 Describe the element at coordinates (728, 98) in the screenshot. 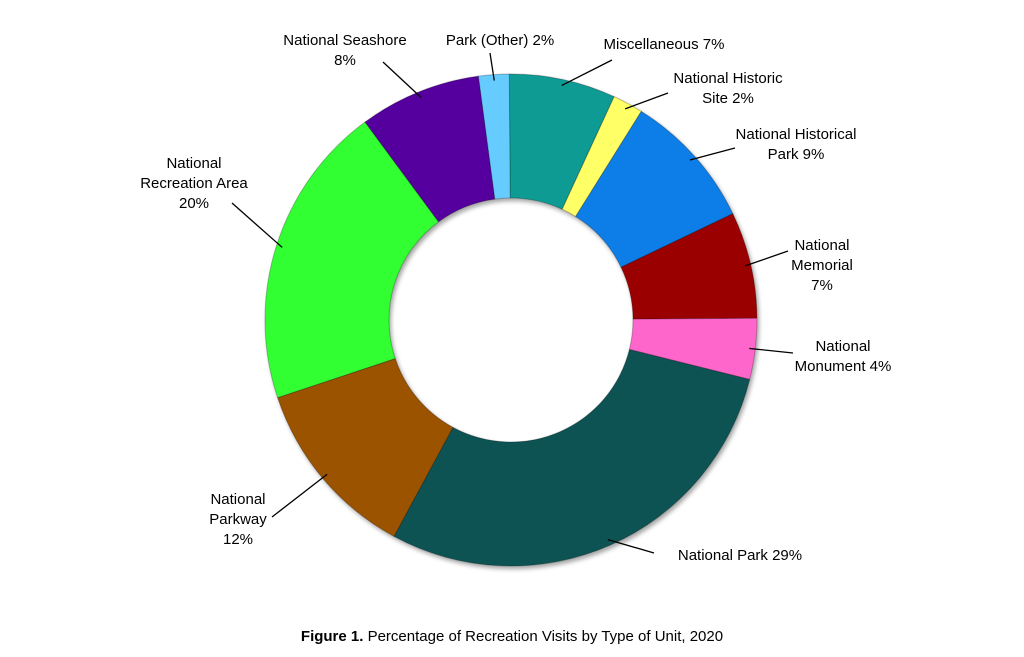

I see `label-line: Site 2%` at that location.